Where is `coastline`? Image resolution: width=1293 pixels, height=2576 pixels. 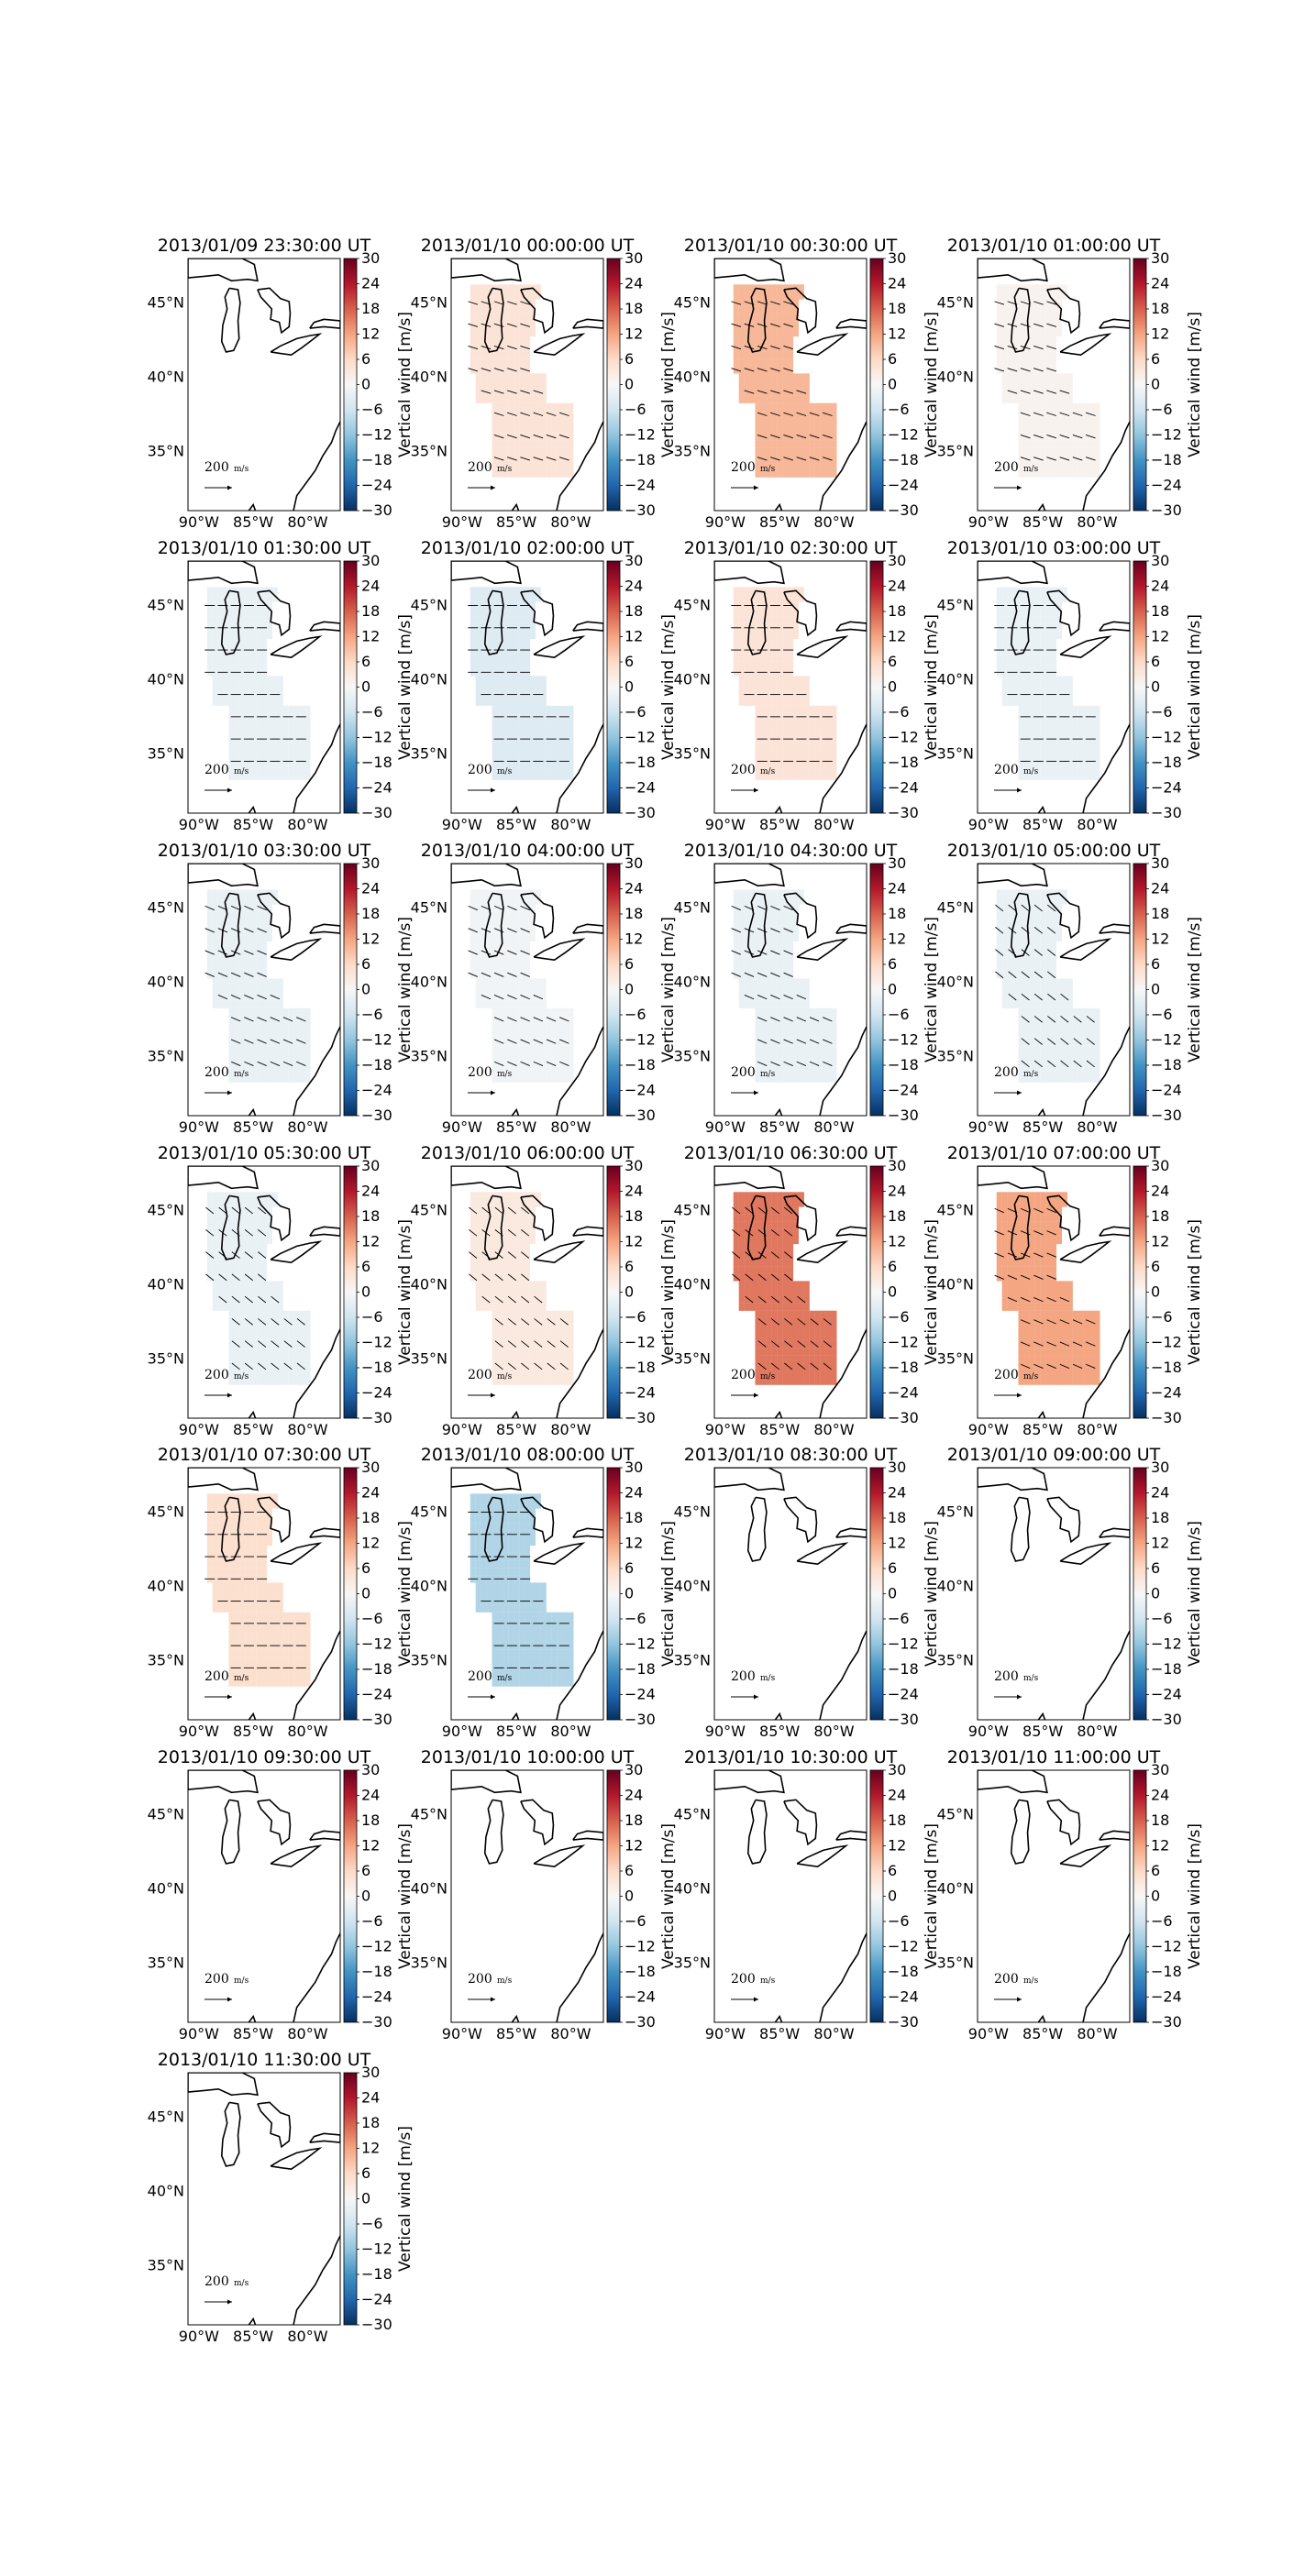
coastline is located at coordinates (579, 466).